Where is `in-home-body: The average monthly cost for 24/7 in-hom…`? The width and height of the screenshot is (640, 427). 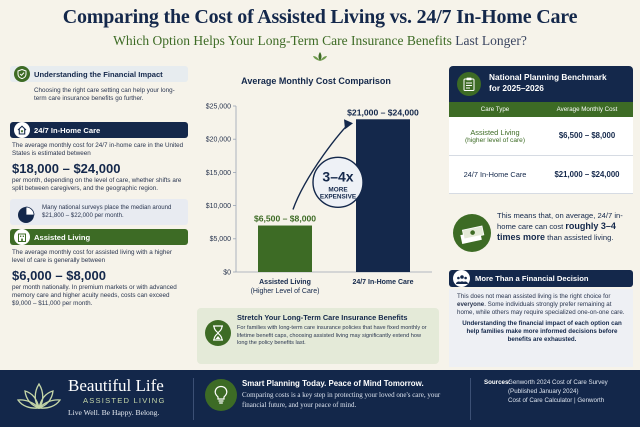 in-home-body: The average monthly cost for 24/7 in-hom… is located at coordinates (99, 165).